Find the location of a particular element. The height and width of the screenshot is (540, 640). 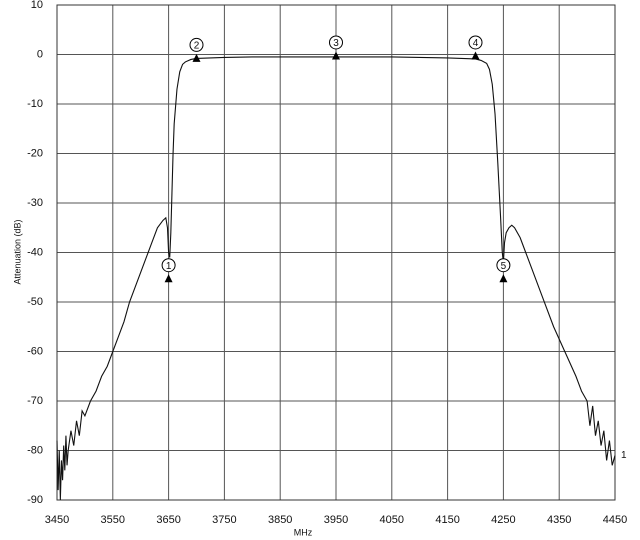

y-tick-label: -30 is located at coordinates (35, 203).